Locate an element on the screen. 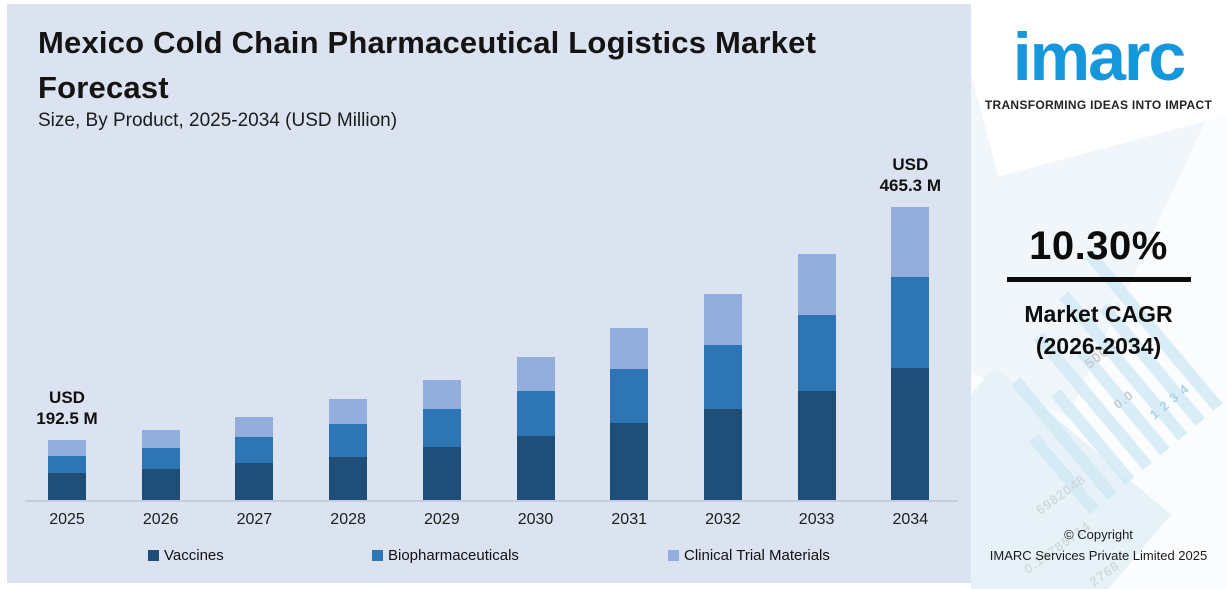 The width and height of the screenshot is (1226, 589). imarc-logo: imarc TRANSFORMING IDEAS INTO IMPACT is located at coordinates (1098, 65).